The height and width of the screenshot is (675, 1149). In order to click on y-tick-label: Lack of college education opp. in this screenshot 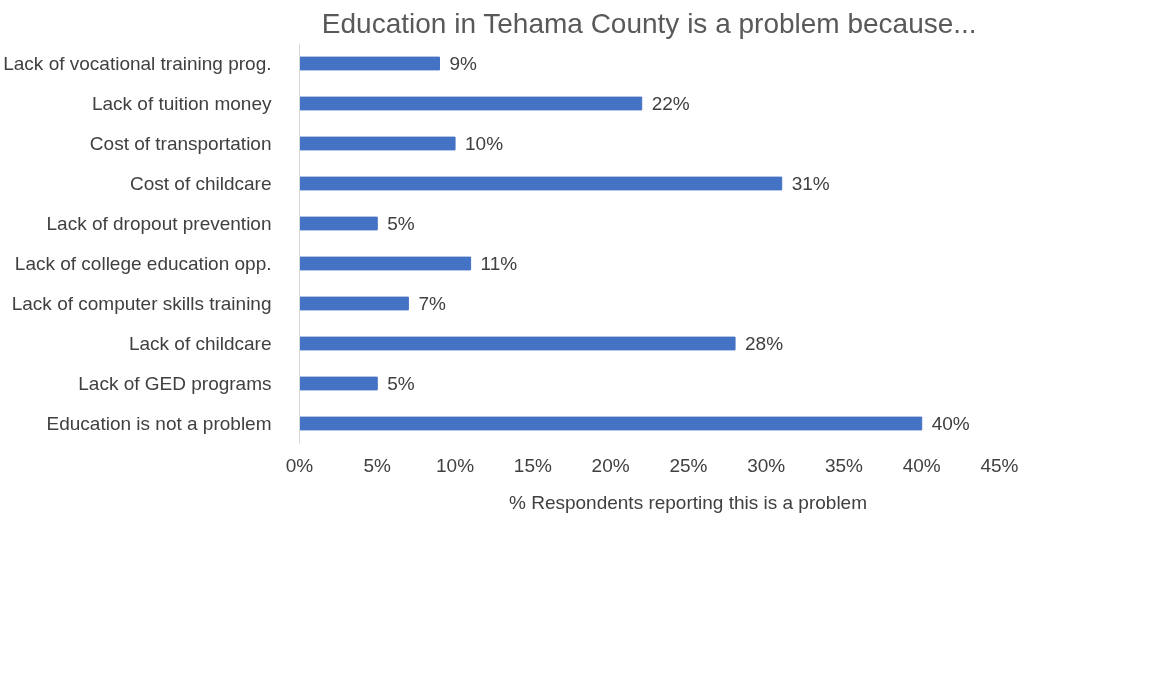, I will do `click(143, 263)`.